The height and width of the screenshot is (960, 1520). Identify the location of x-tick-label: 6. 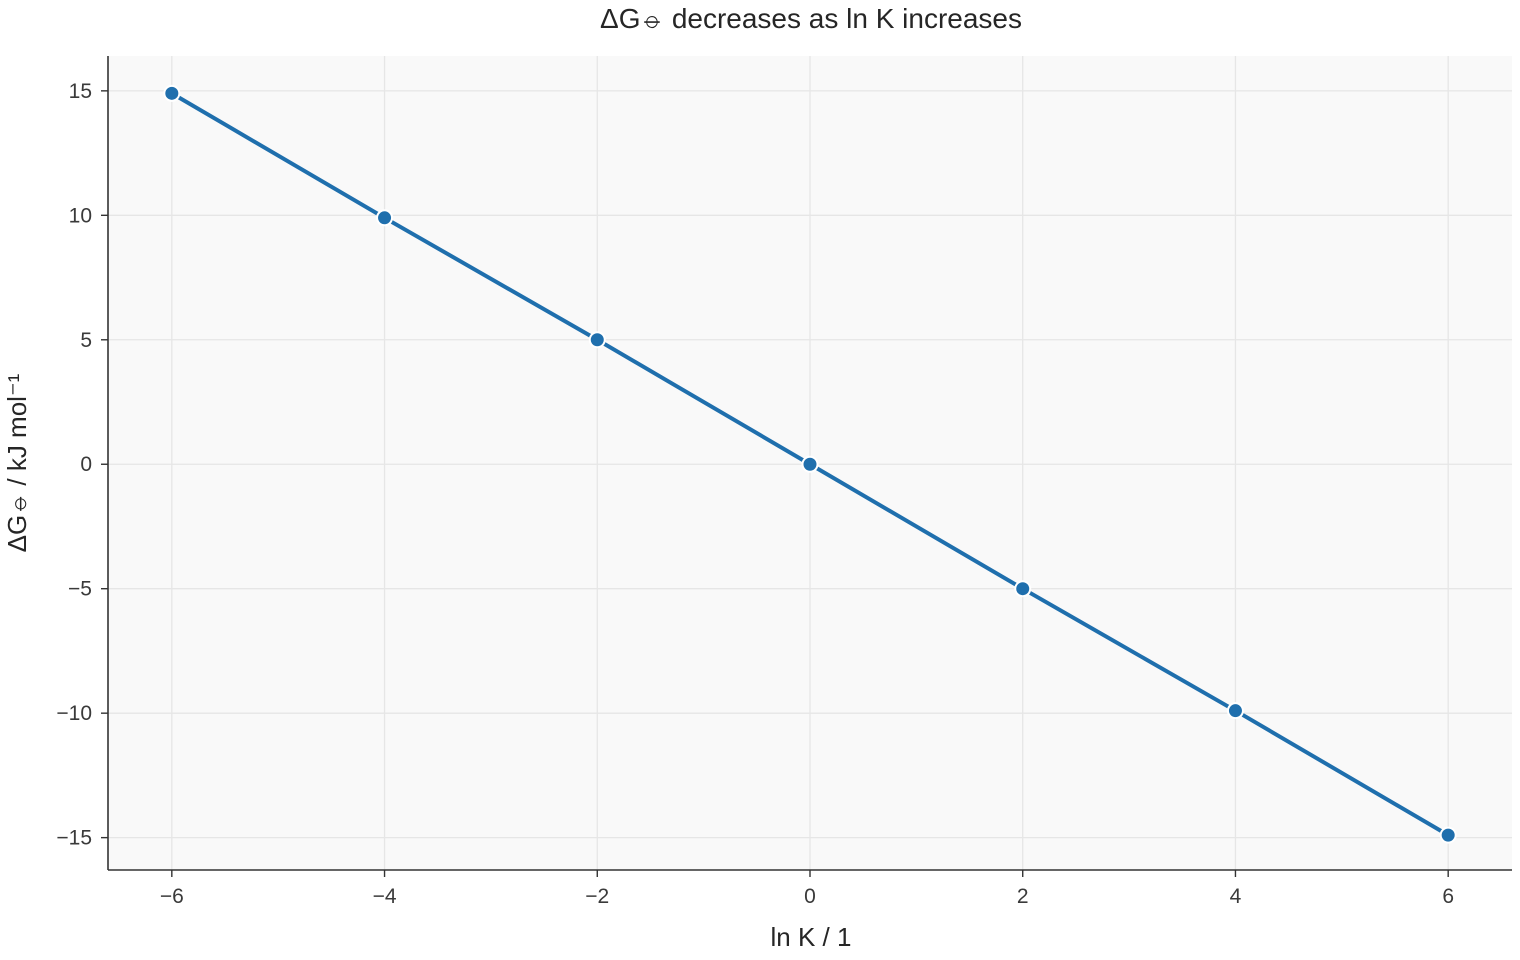
(1448, 896).